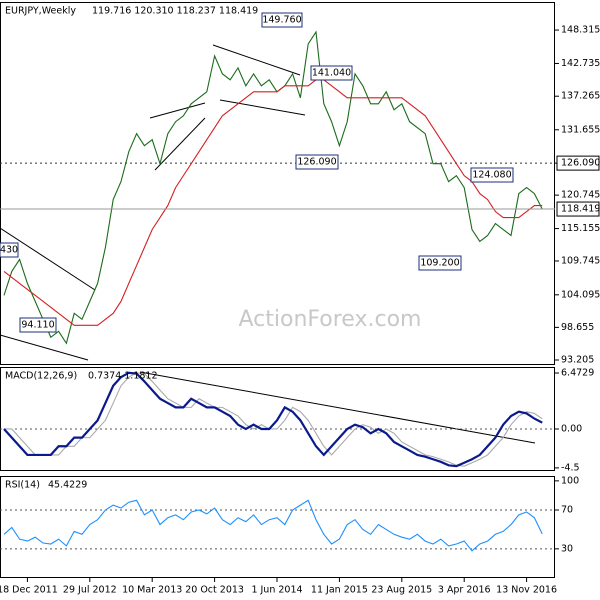 The height and width of the screenshot is (600, 600). Describe the element at coordinates (90, 590) in the screenshot. I see `x-tick-label: 29 Jul 2012` at that location.